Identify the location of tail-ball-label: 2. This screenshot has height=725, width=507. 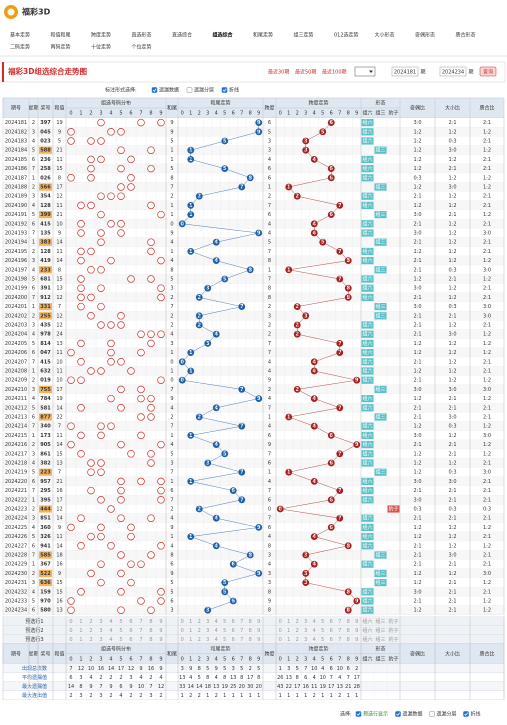
(200, 197).